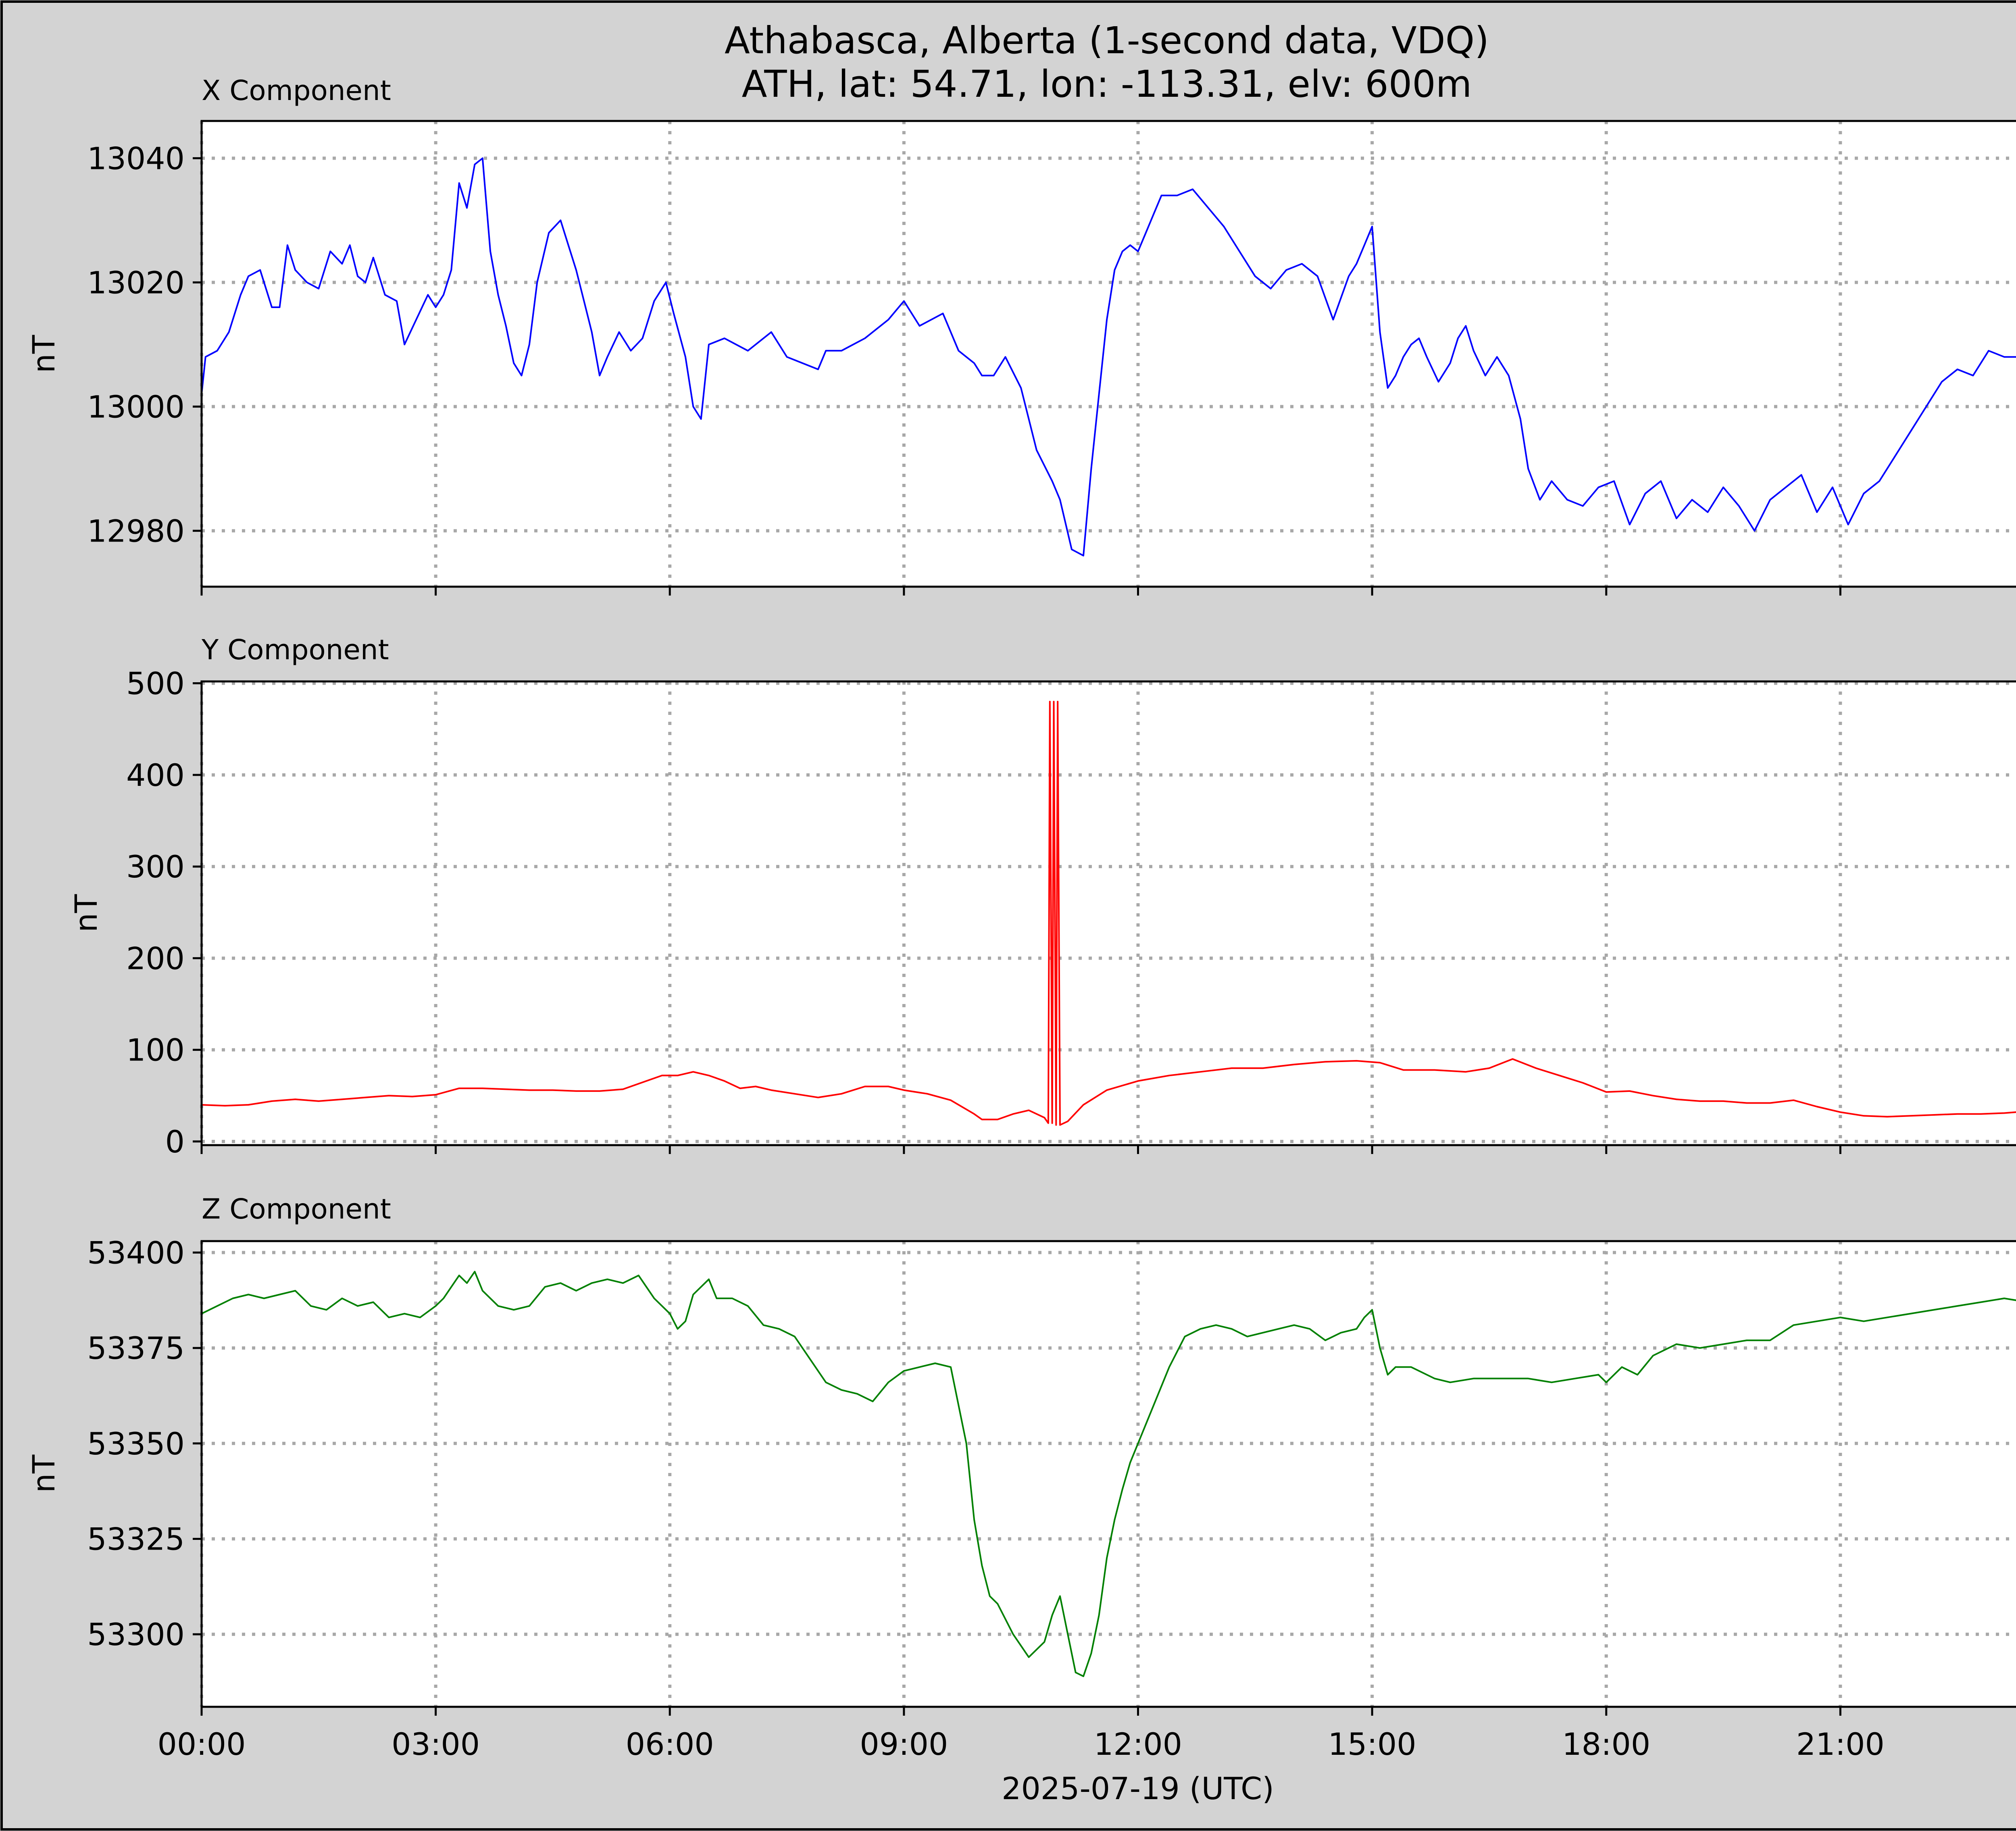  I want to click on figure-title-line2: ATH, lat: 54.71, lon: -113.31, elv: 600m, so click(1107, 84).